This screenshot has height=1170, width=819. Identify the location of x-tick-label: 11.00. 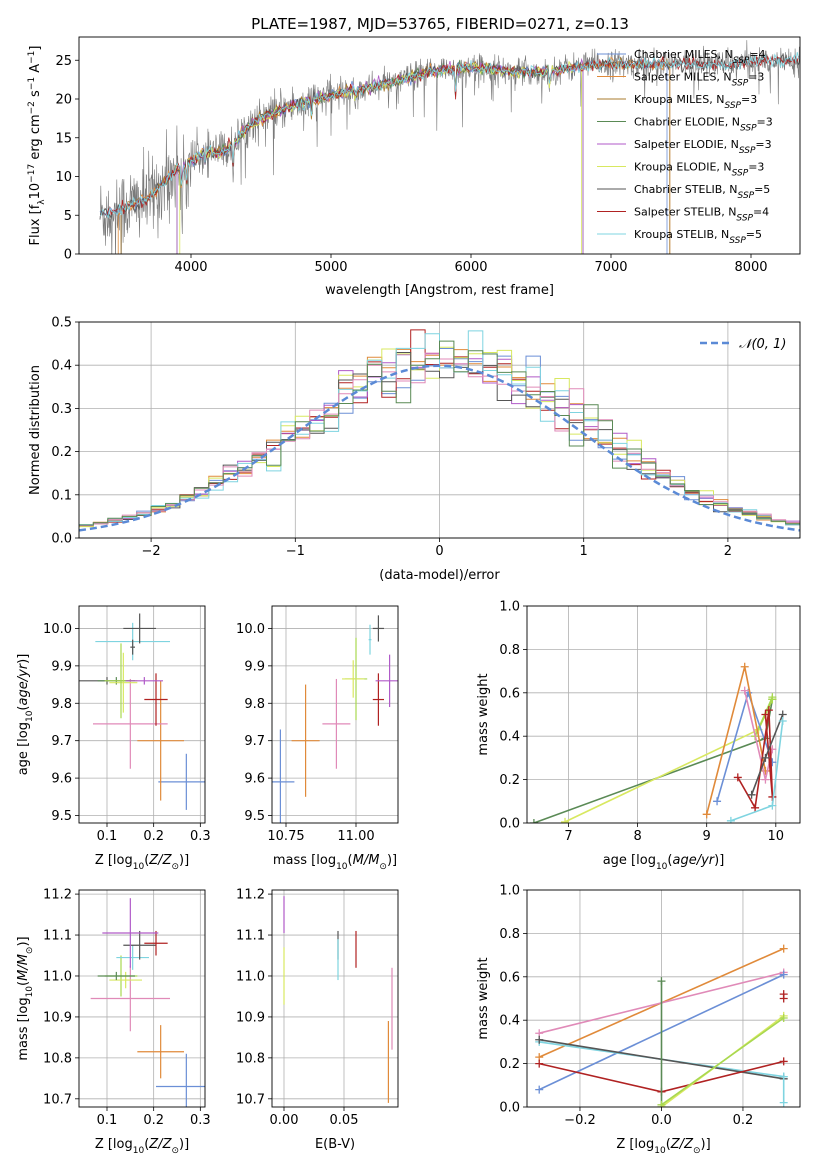
(355, 836).